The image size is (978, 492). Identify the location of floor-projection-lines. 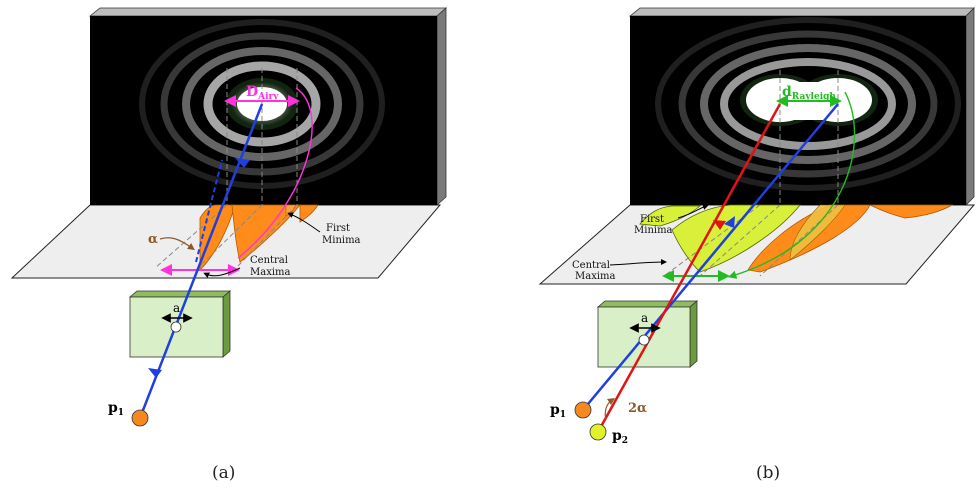
(226, 236).